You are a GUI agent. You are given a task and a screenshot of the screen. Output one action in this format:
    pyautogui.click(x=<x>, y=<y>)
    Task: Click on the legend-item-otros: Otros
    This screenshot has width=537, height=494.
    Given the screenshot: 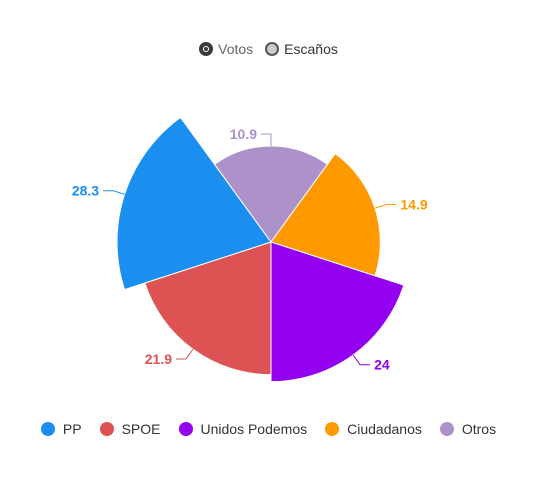 What is the action you would take?
    pyautogui.click(x=468, y=429)
    